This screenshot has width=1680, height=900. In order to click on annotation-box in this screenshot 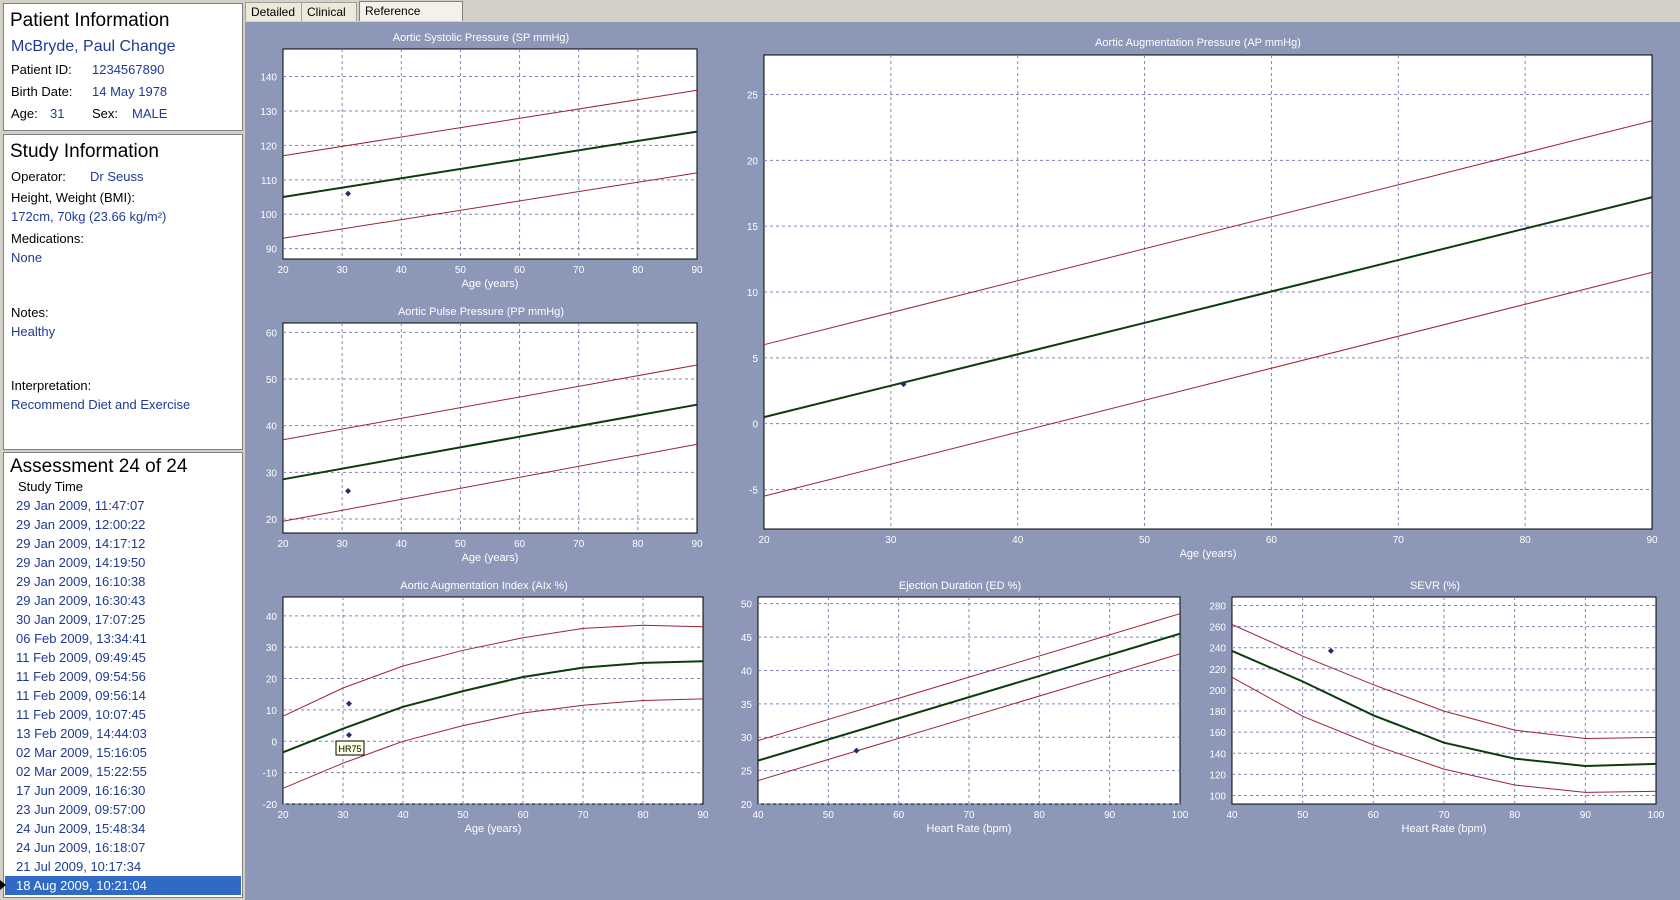, I will do `click(350, 748)`.